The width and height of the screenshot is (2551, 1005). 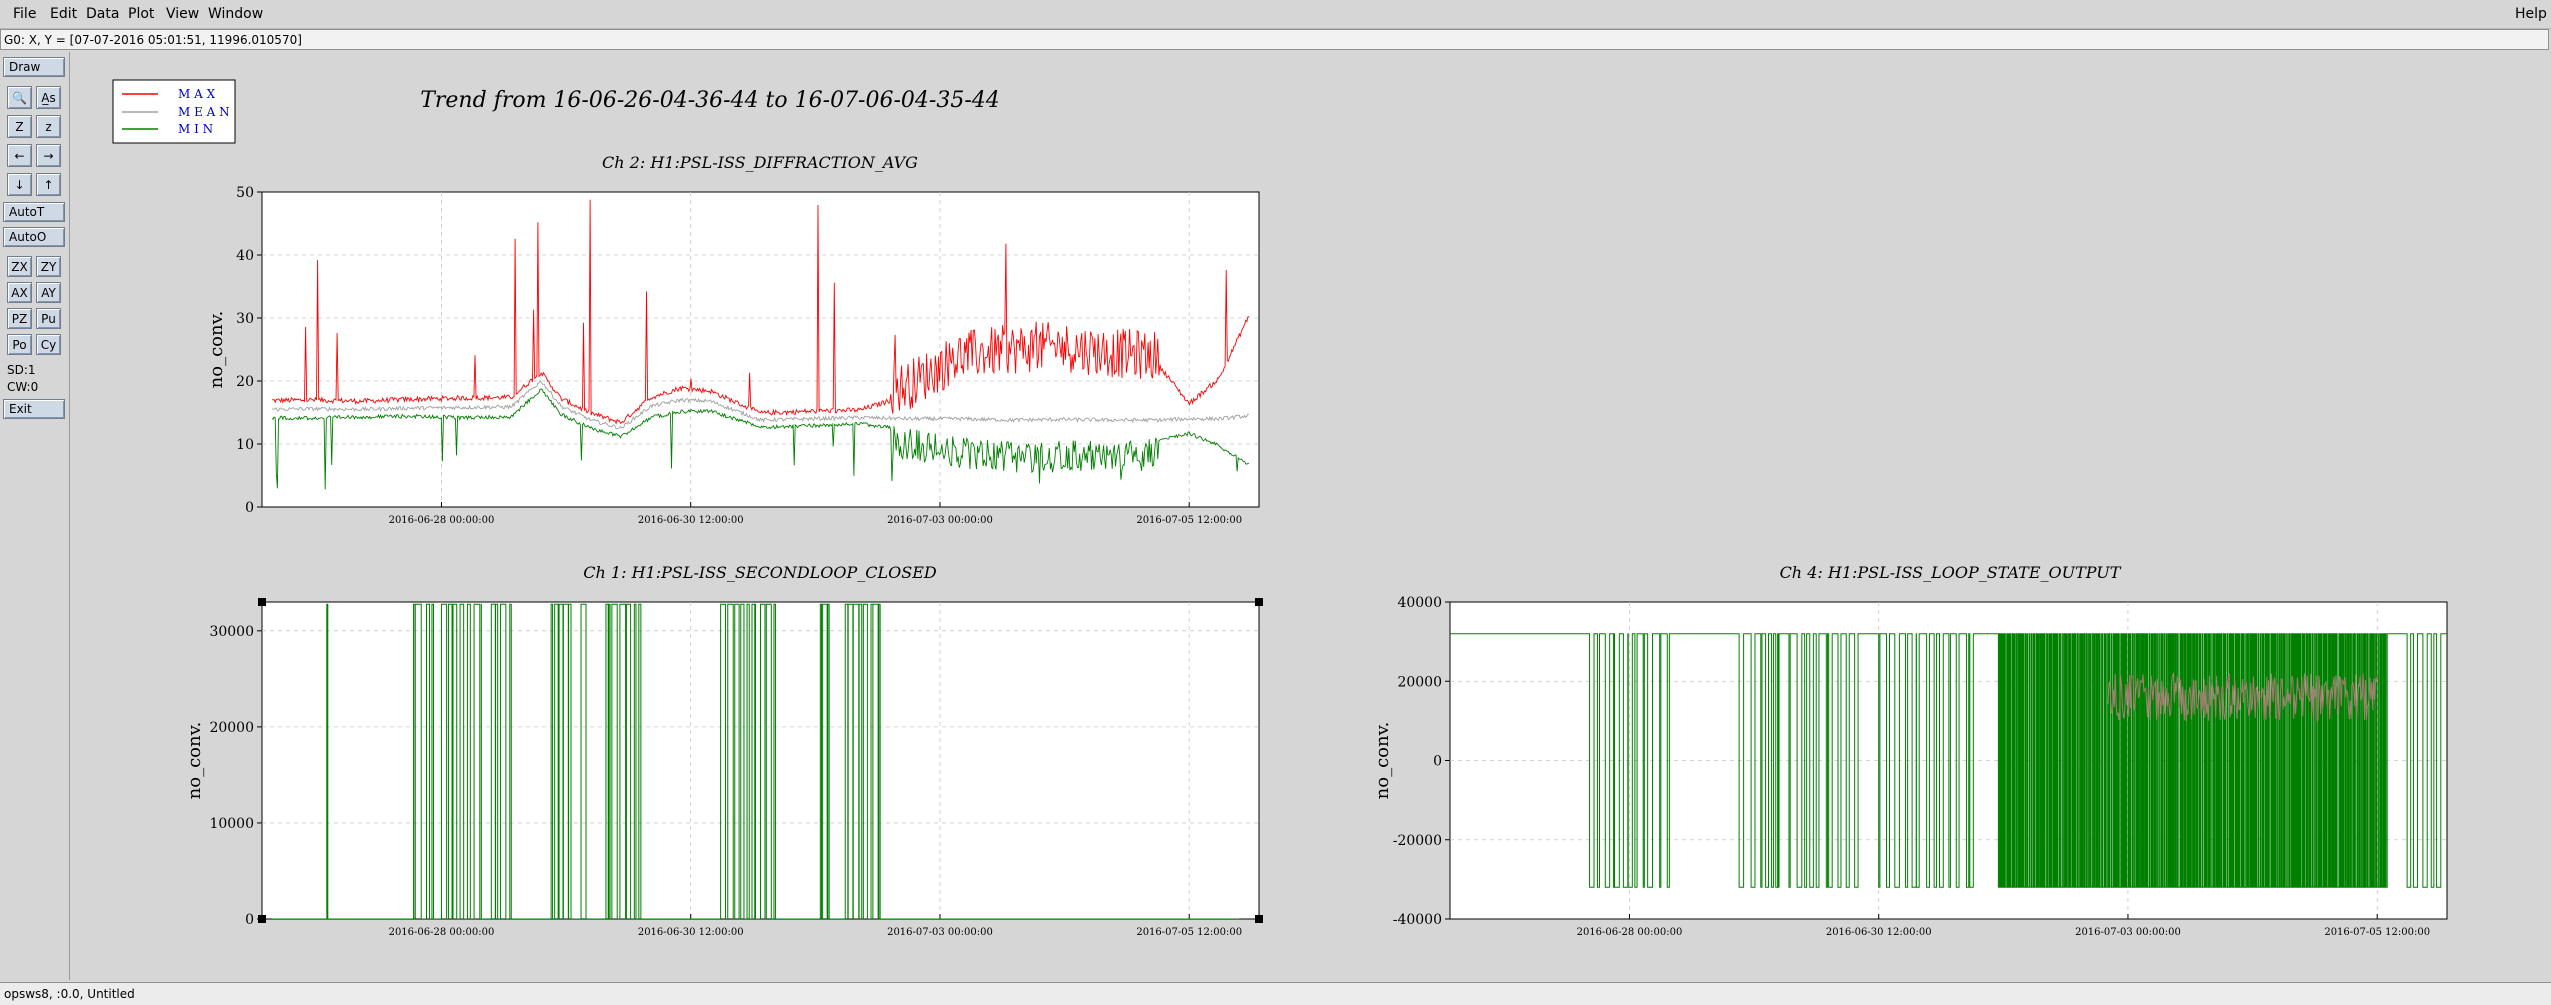 I want to click on chart-title: Ch 4: H1:PSL-ISS_LOOP_STATE_OUTPUT, so click(x=1951, y=572).